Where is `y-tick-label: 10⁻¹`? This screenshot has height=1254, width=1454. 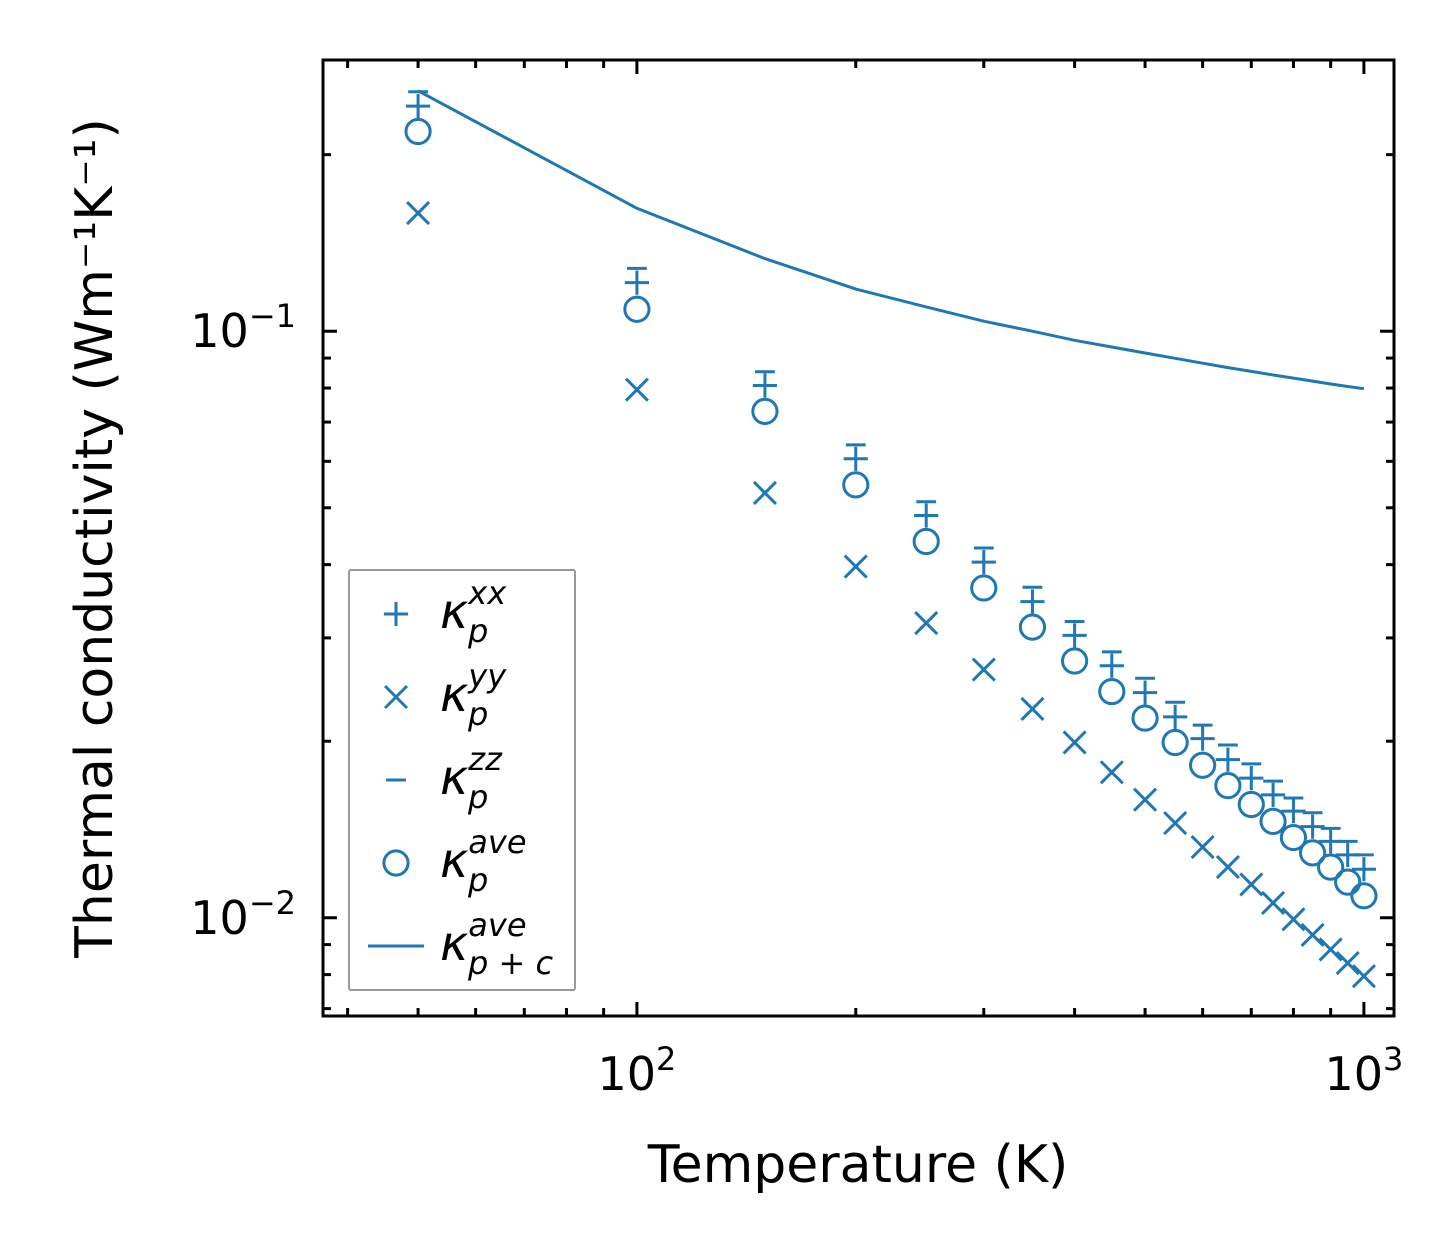
y-tick-label: 10⁻¹ is located at coordinates (243, 327).